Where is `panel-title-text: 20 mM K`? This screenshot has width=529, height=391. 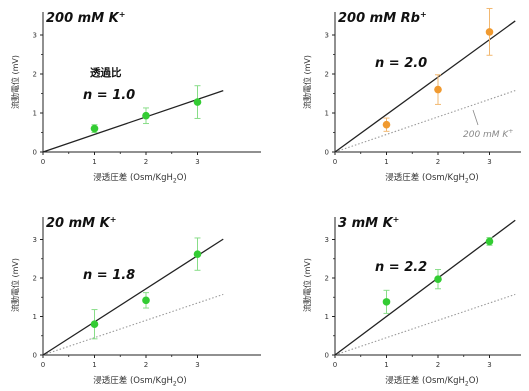 panel-title-text: 20 mM K is located at coordinates (78, 223).